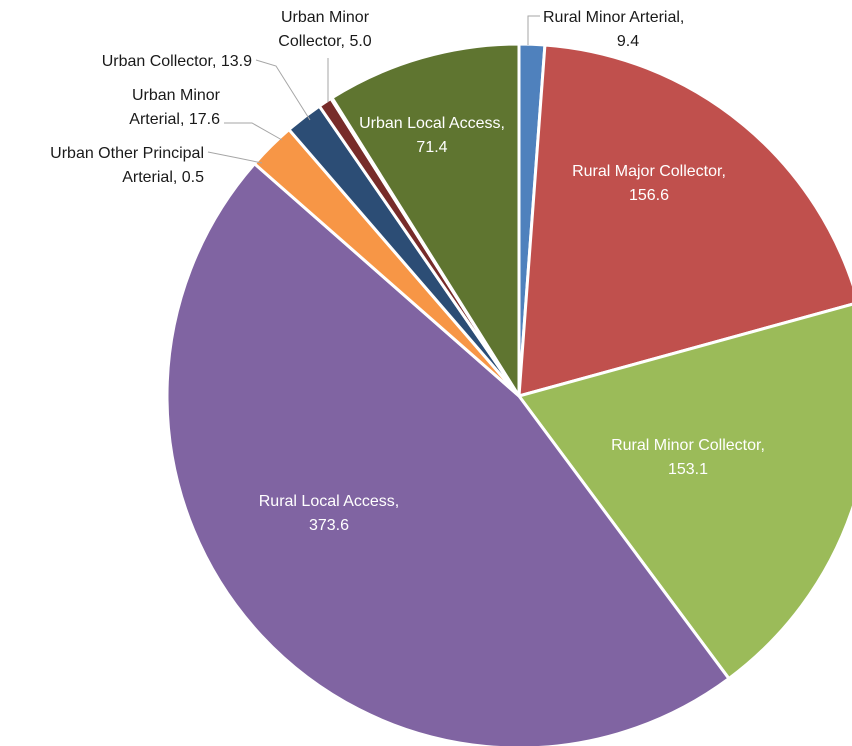 The height and width of the screenshot is (746, 852). Describe the element at coordinates (628, 41) in the screenshot. I see `slice-label-line: 9.4` at that location.